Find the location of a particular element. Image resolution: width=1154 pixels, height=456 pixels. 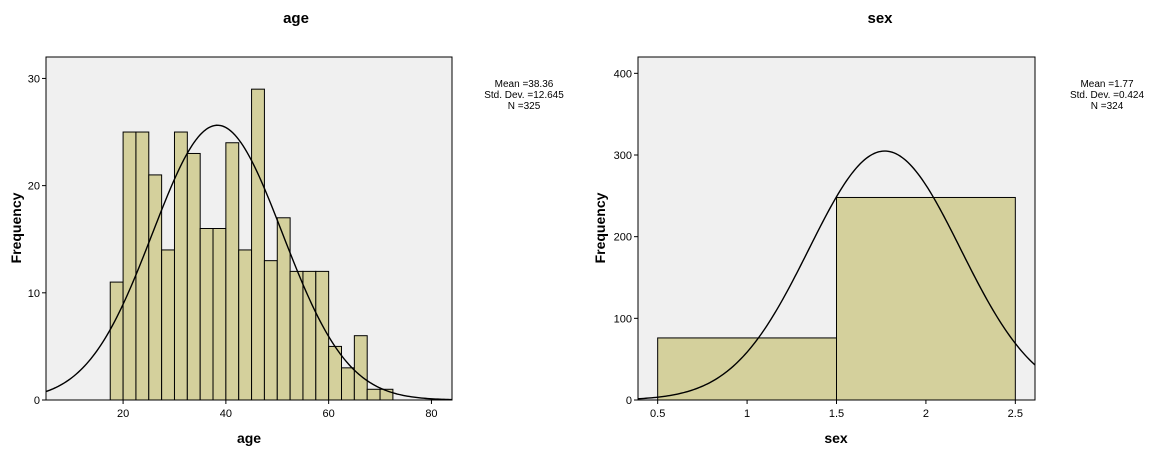

y-tick-label: 30 is located at coordinates (34, 79).